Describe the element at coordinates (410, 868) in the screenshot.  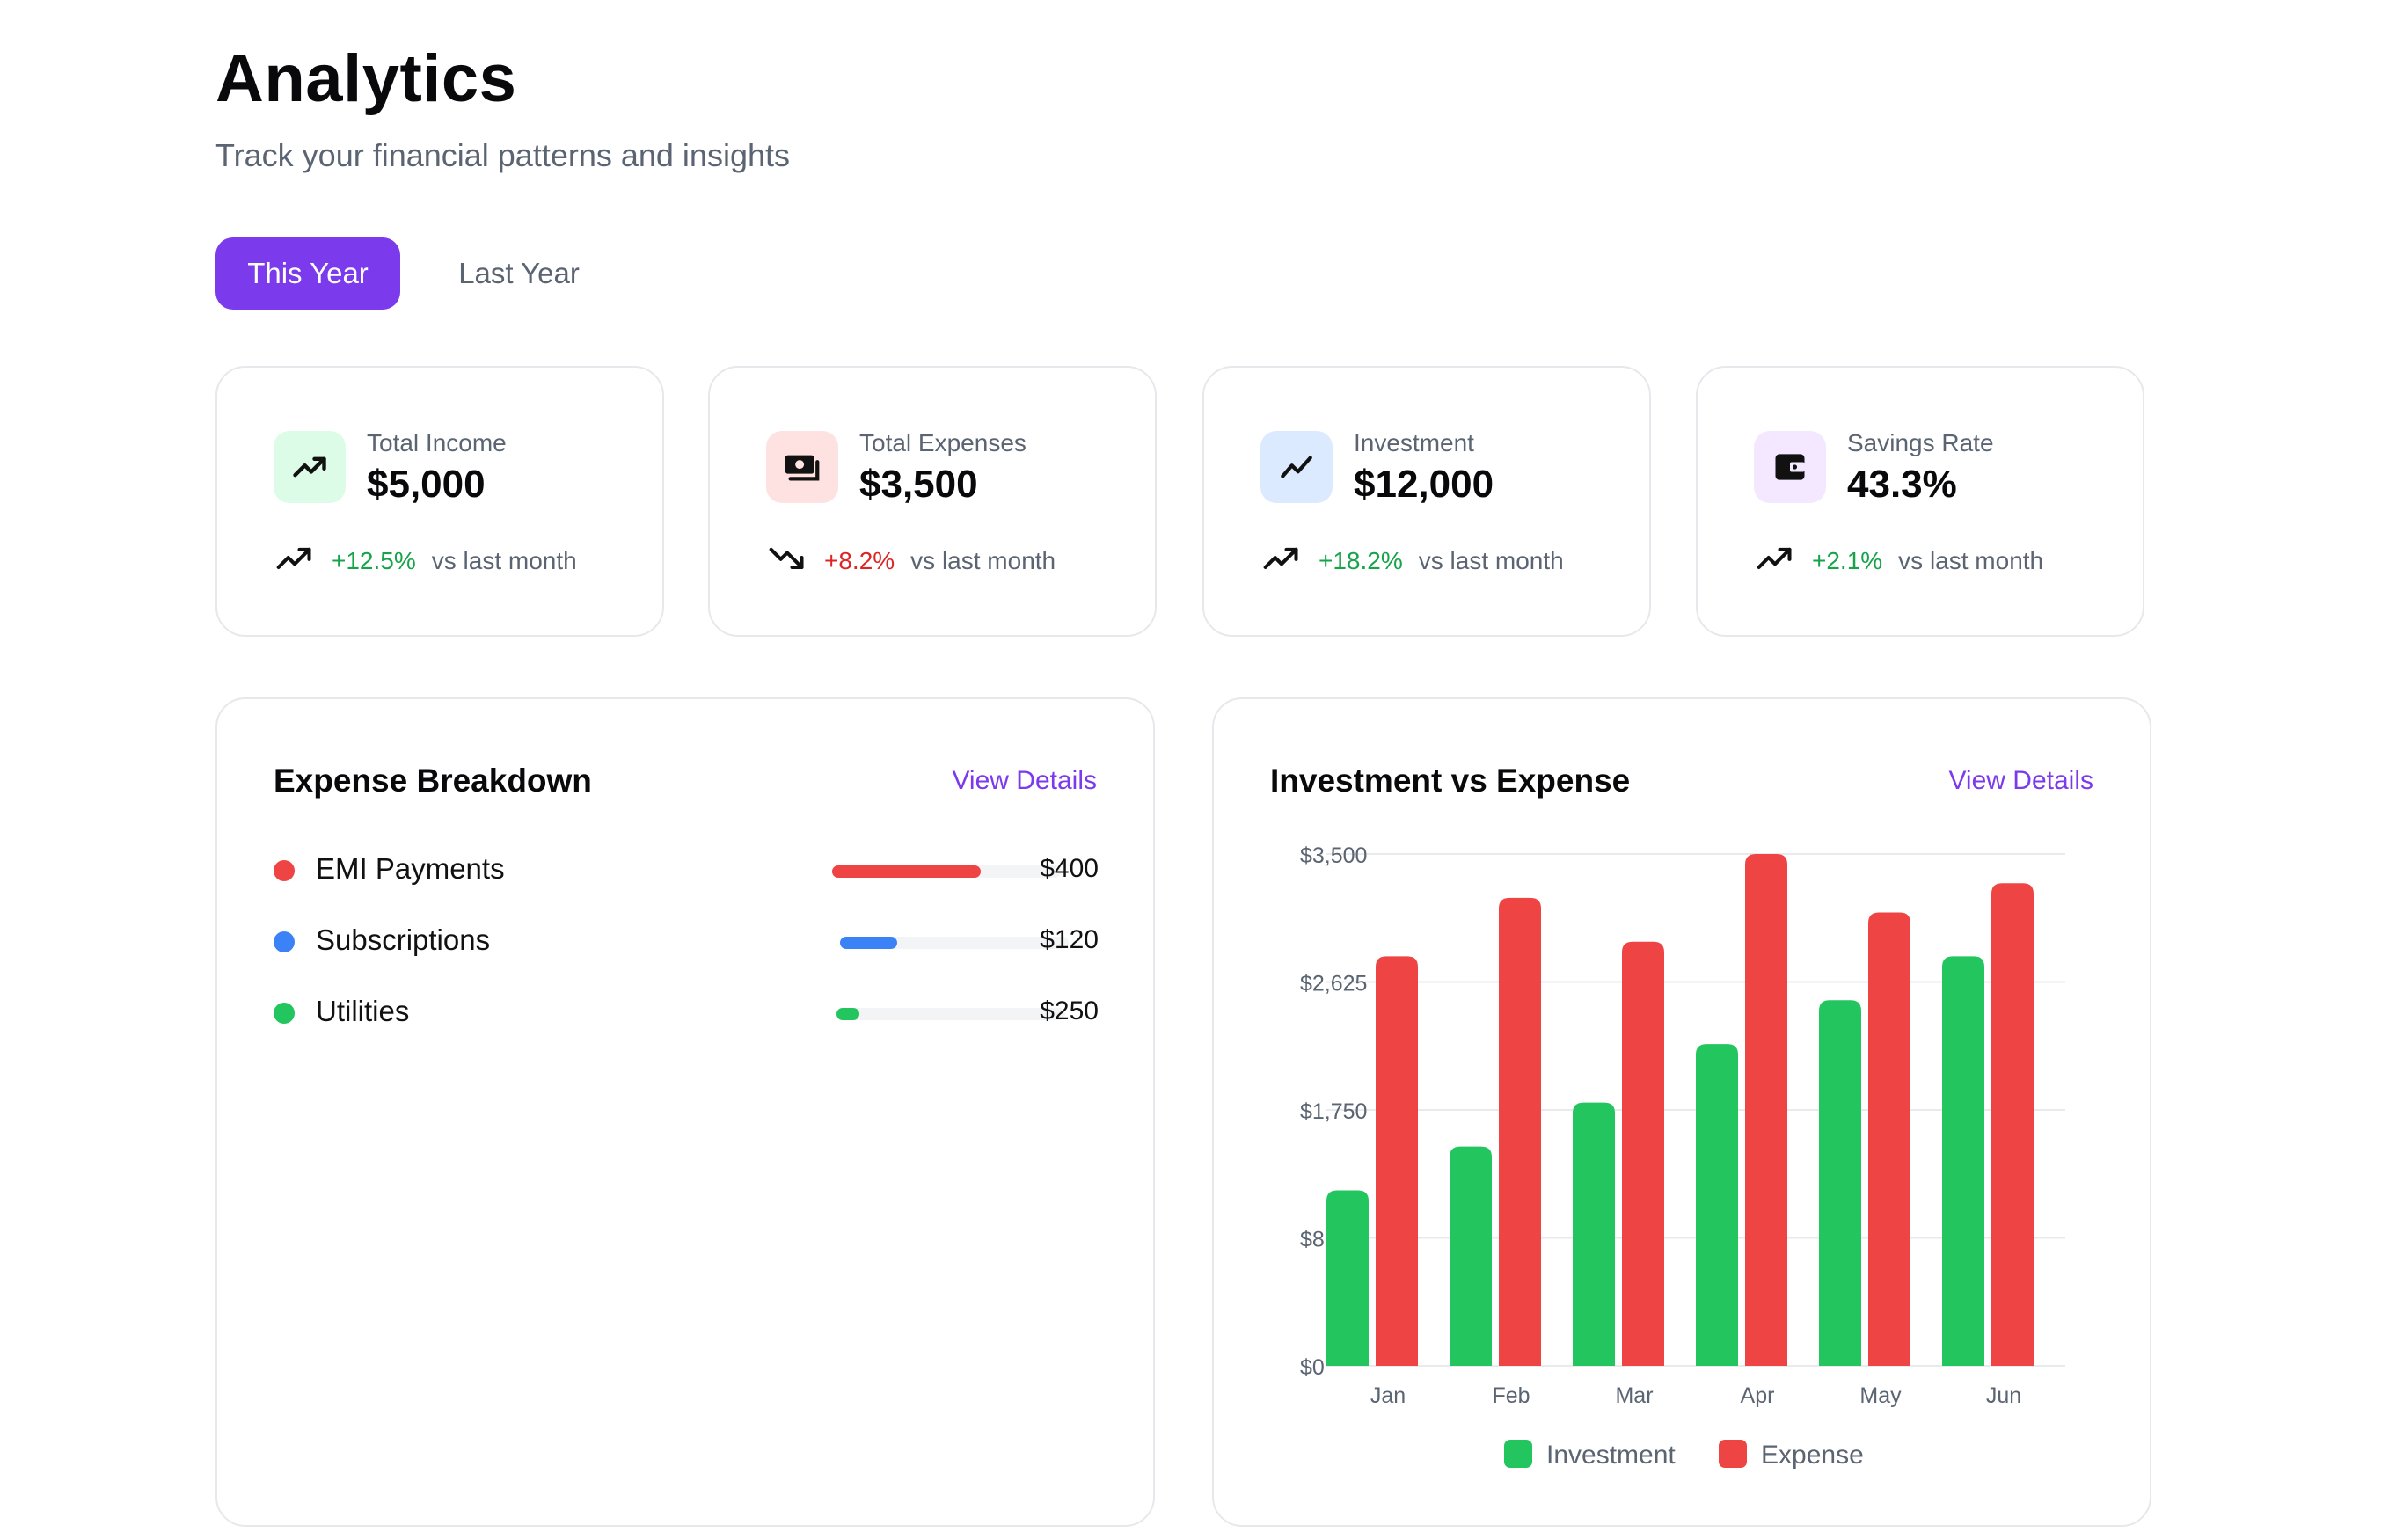
I see `expense-name: EMI Payments` at that location.